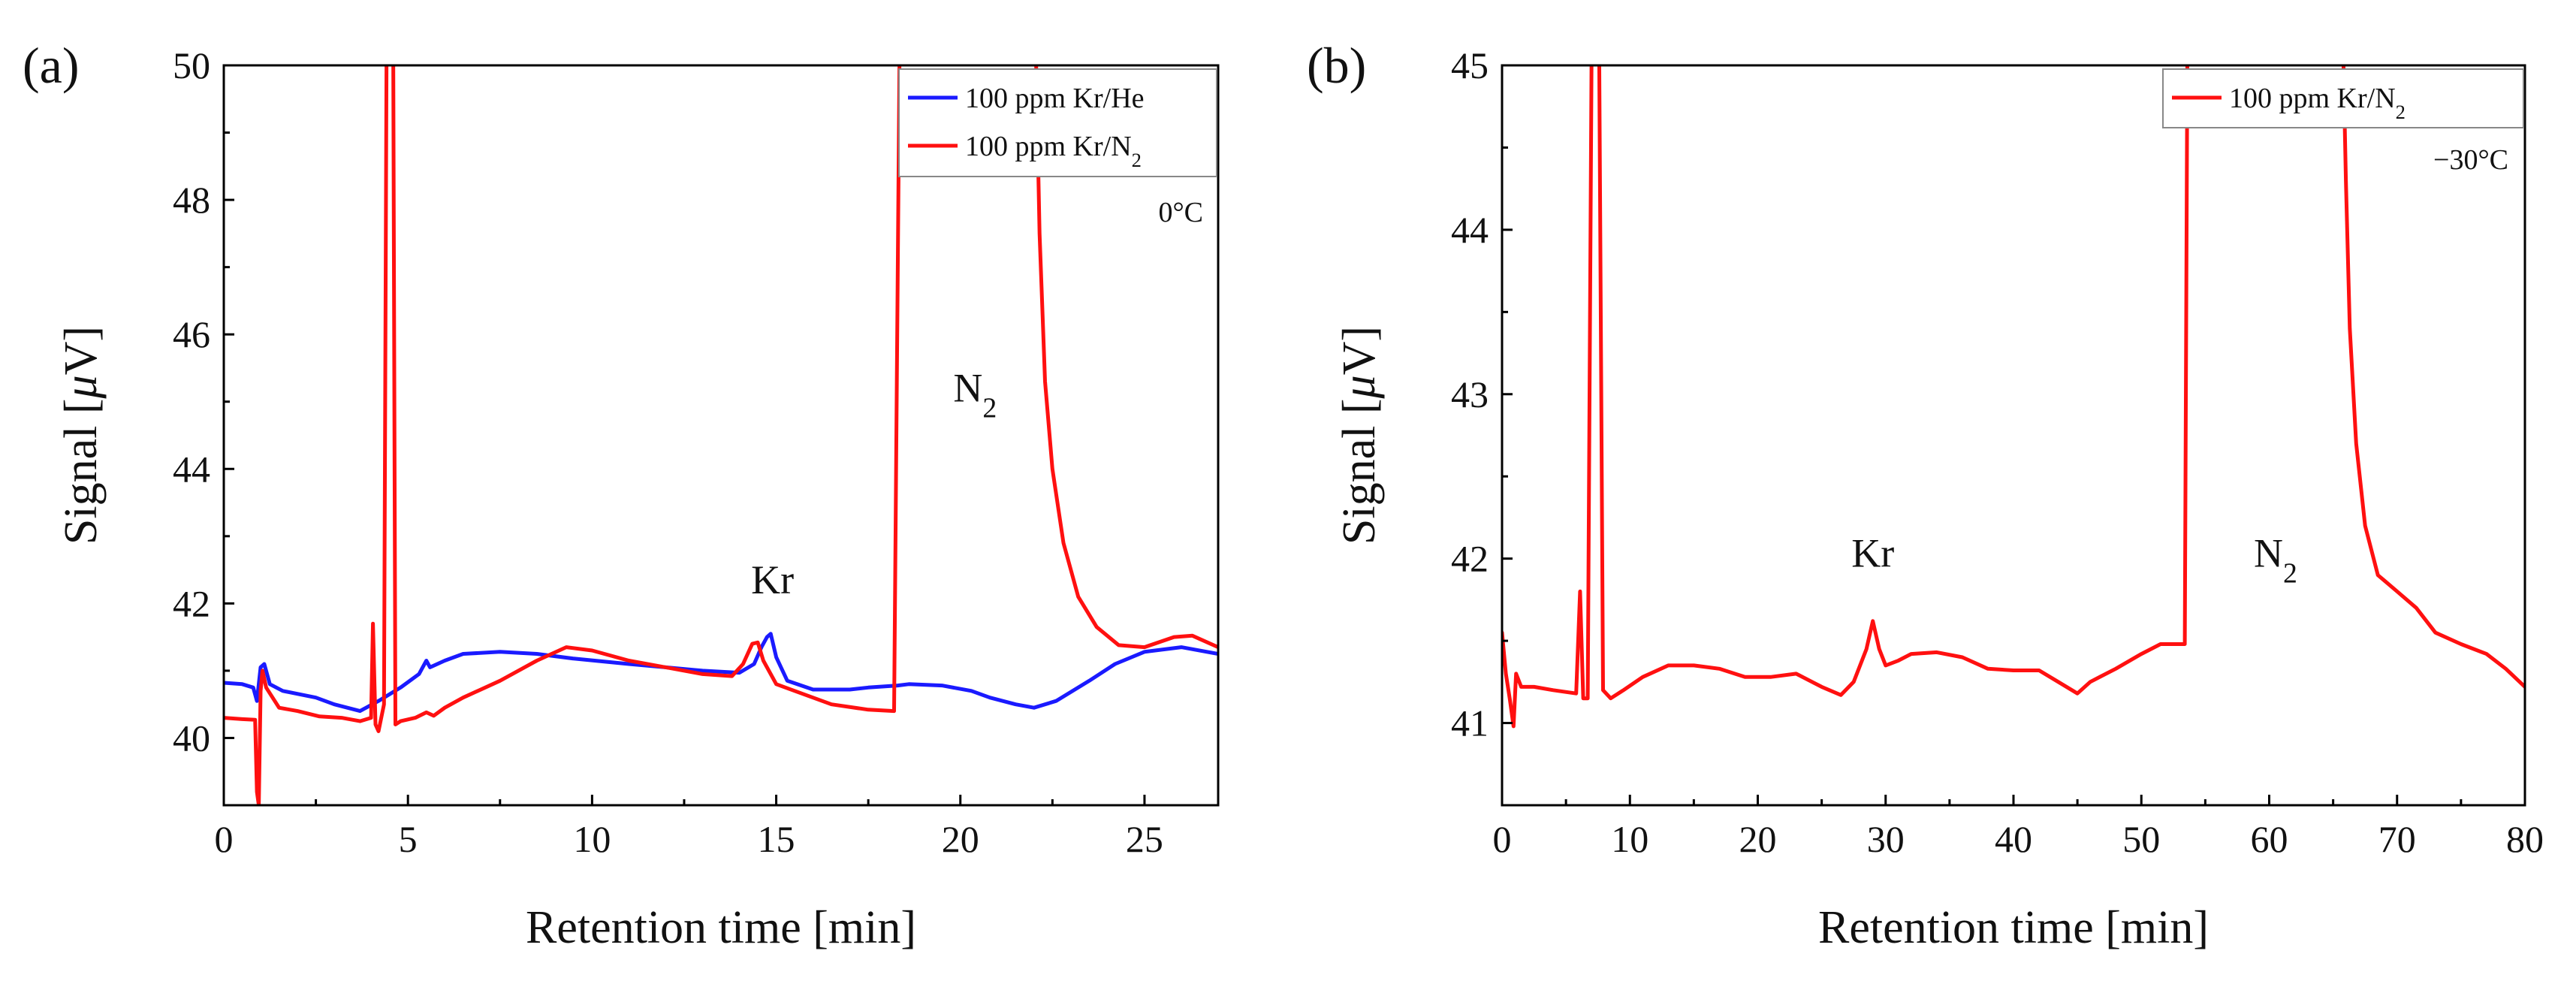 The width and height of the screenshot is (2576, 984). I want to click on legend: 100 ppm Kr/He 100 ppm Kr/N2, so click(1057, 123).